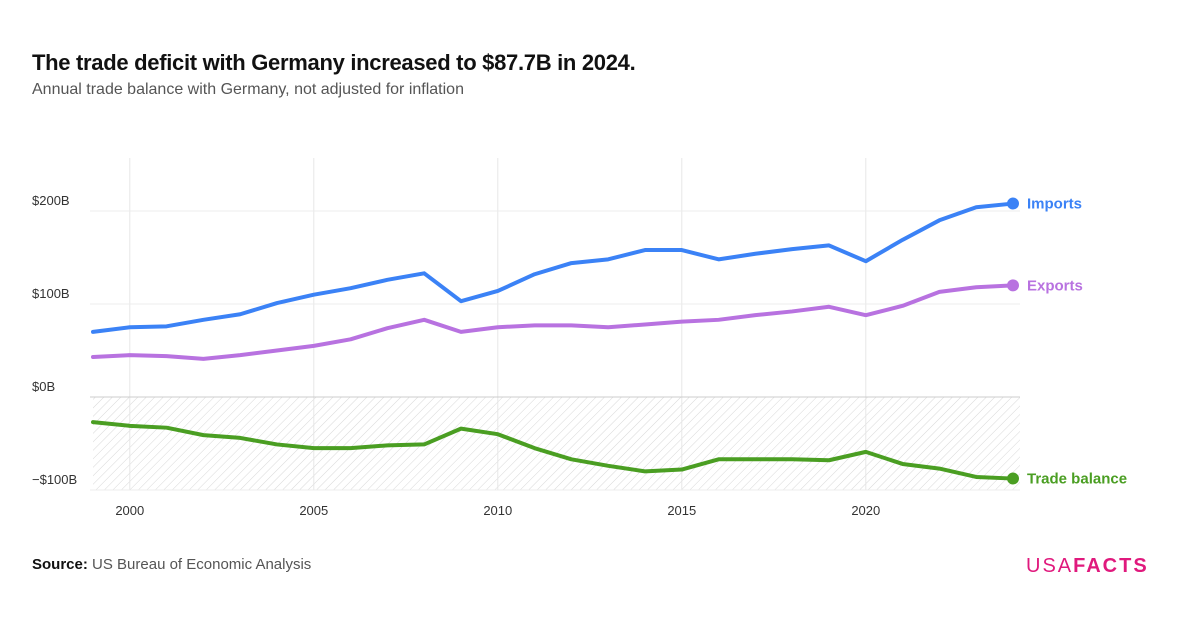 The image size is (1200, 628). What do you see at coordinates (60, 564) in the screenshot?
I see `source-label: Source:` at bounding box center [60, 564].